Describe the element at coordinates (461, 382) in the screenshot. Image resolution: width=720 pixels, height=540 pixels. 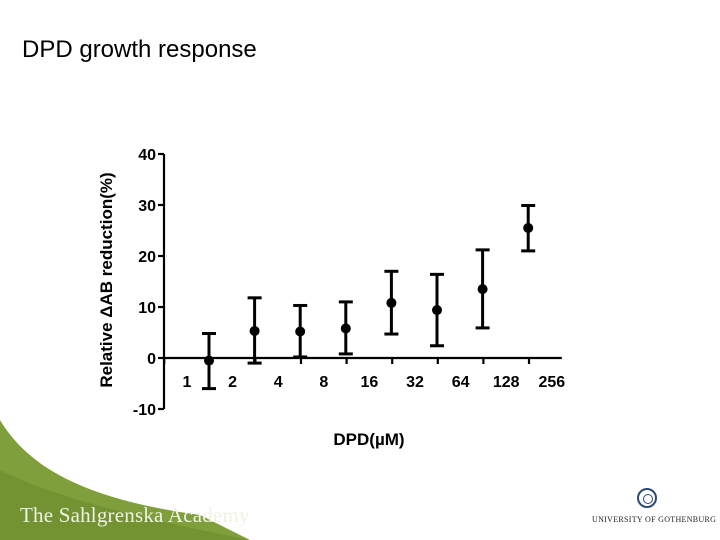
I see `x-tick-label: 64` at that location.